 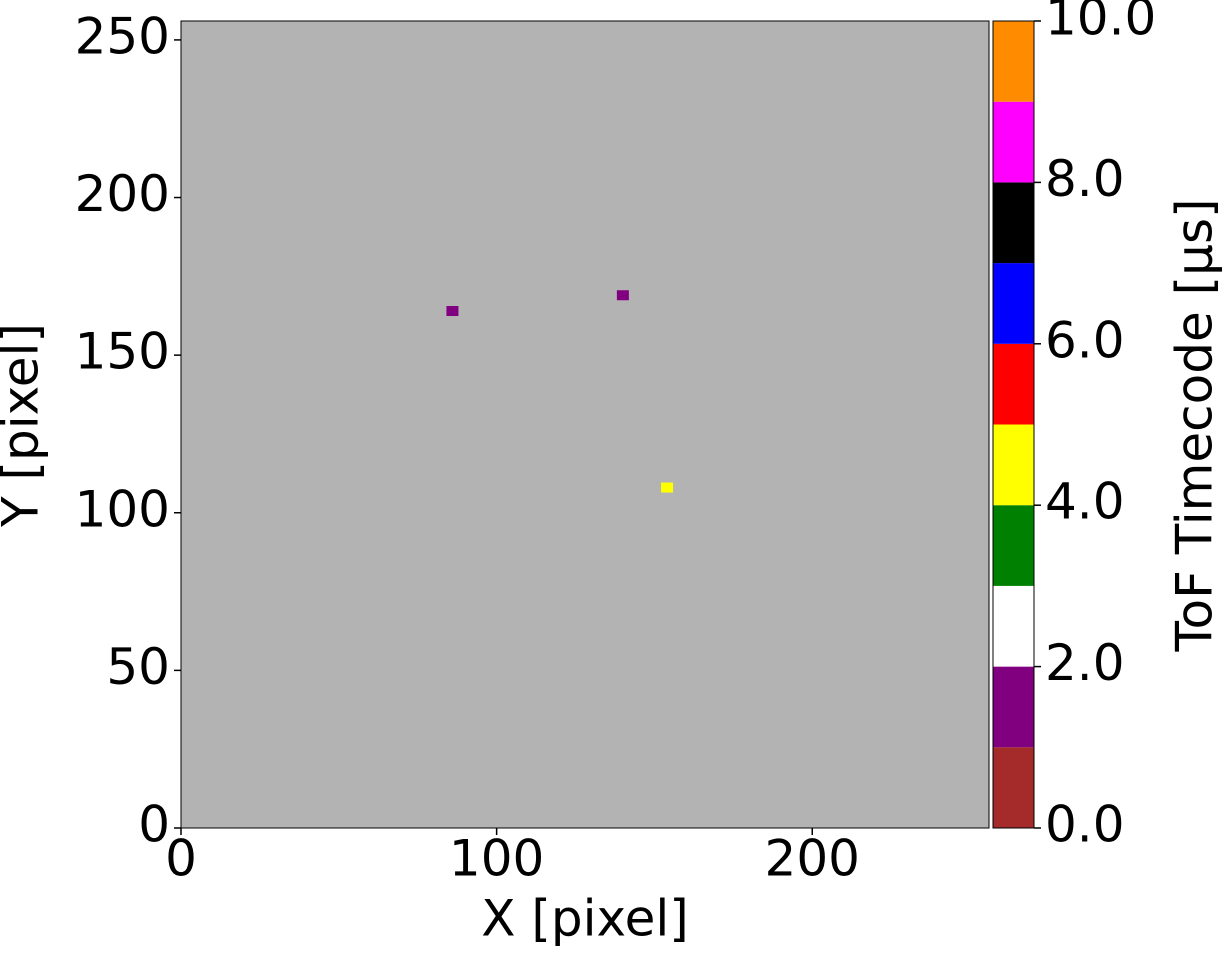 I want to click on y-axis-label: Y [pixel], so click(x=25, y=425).